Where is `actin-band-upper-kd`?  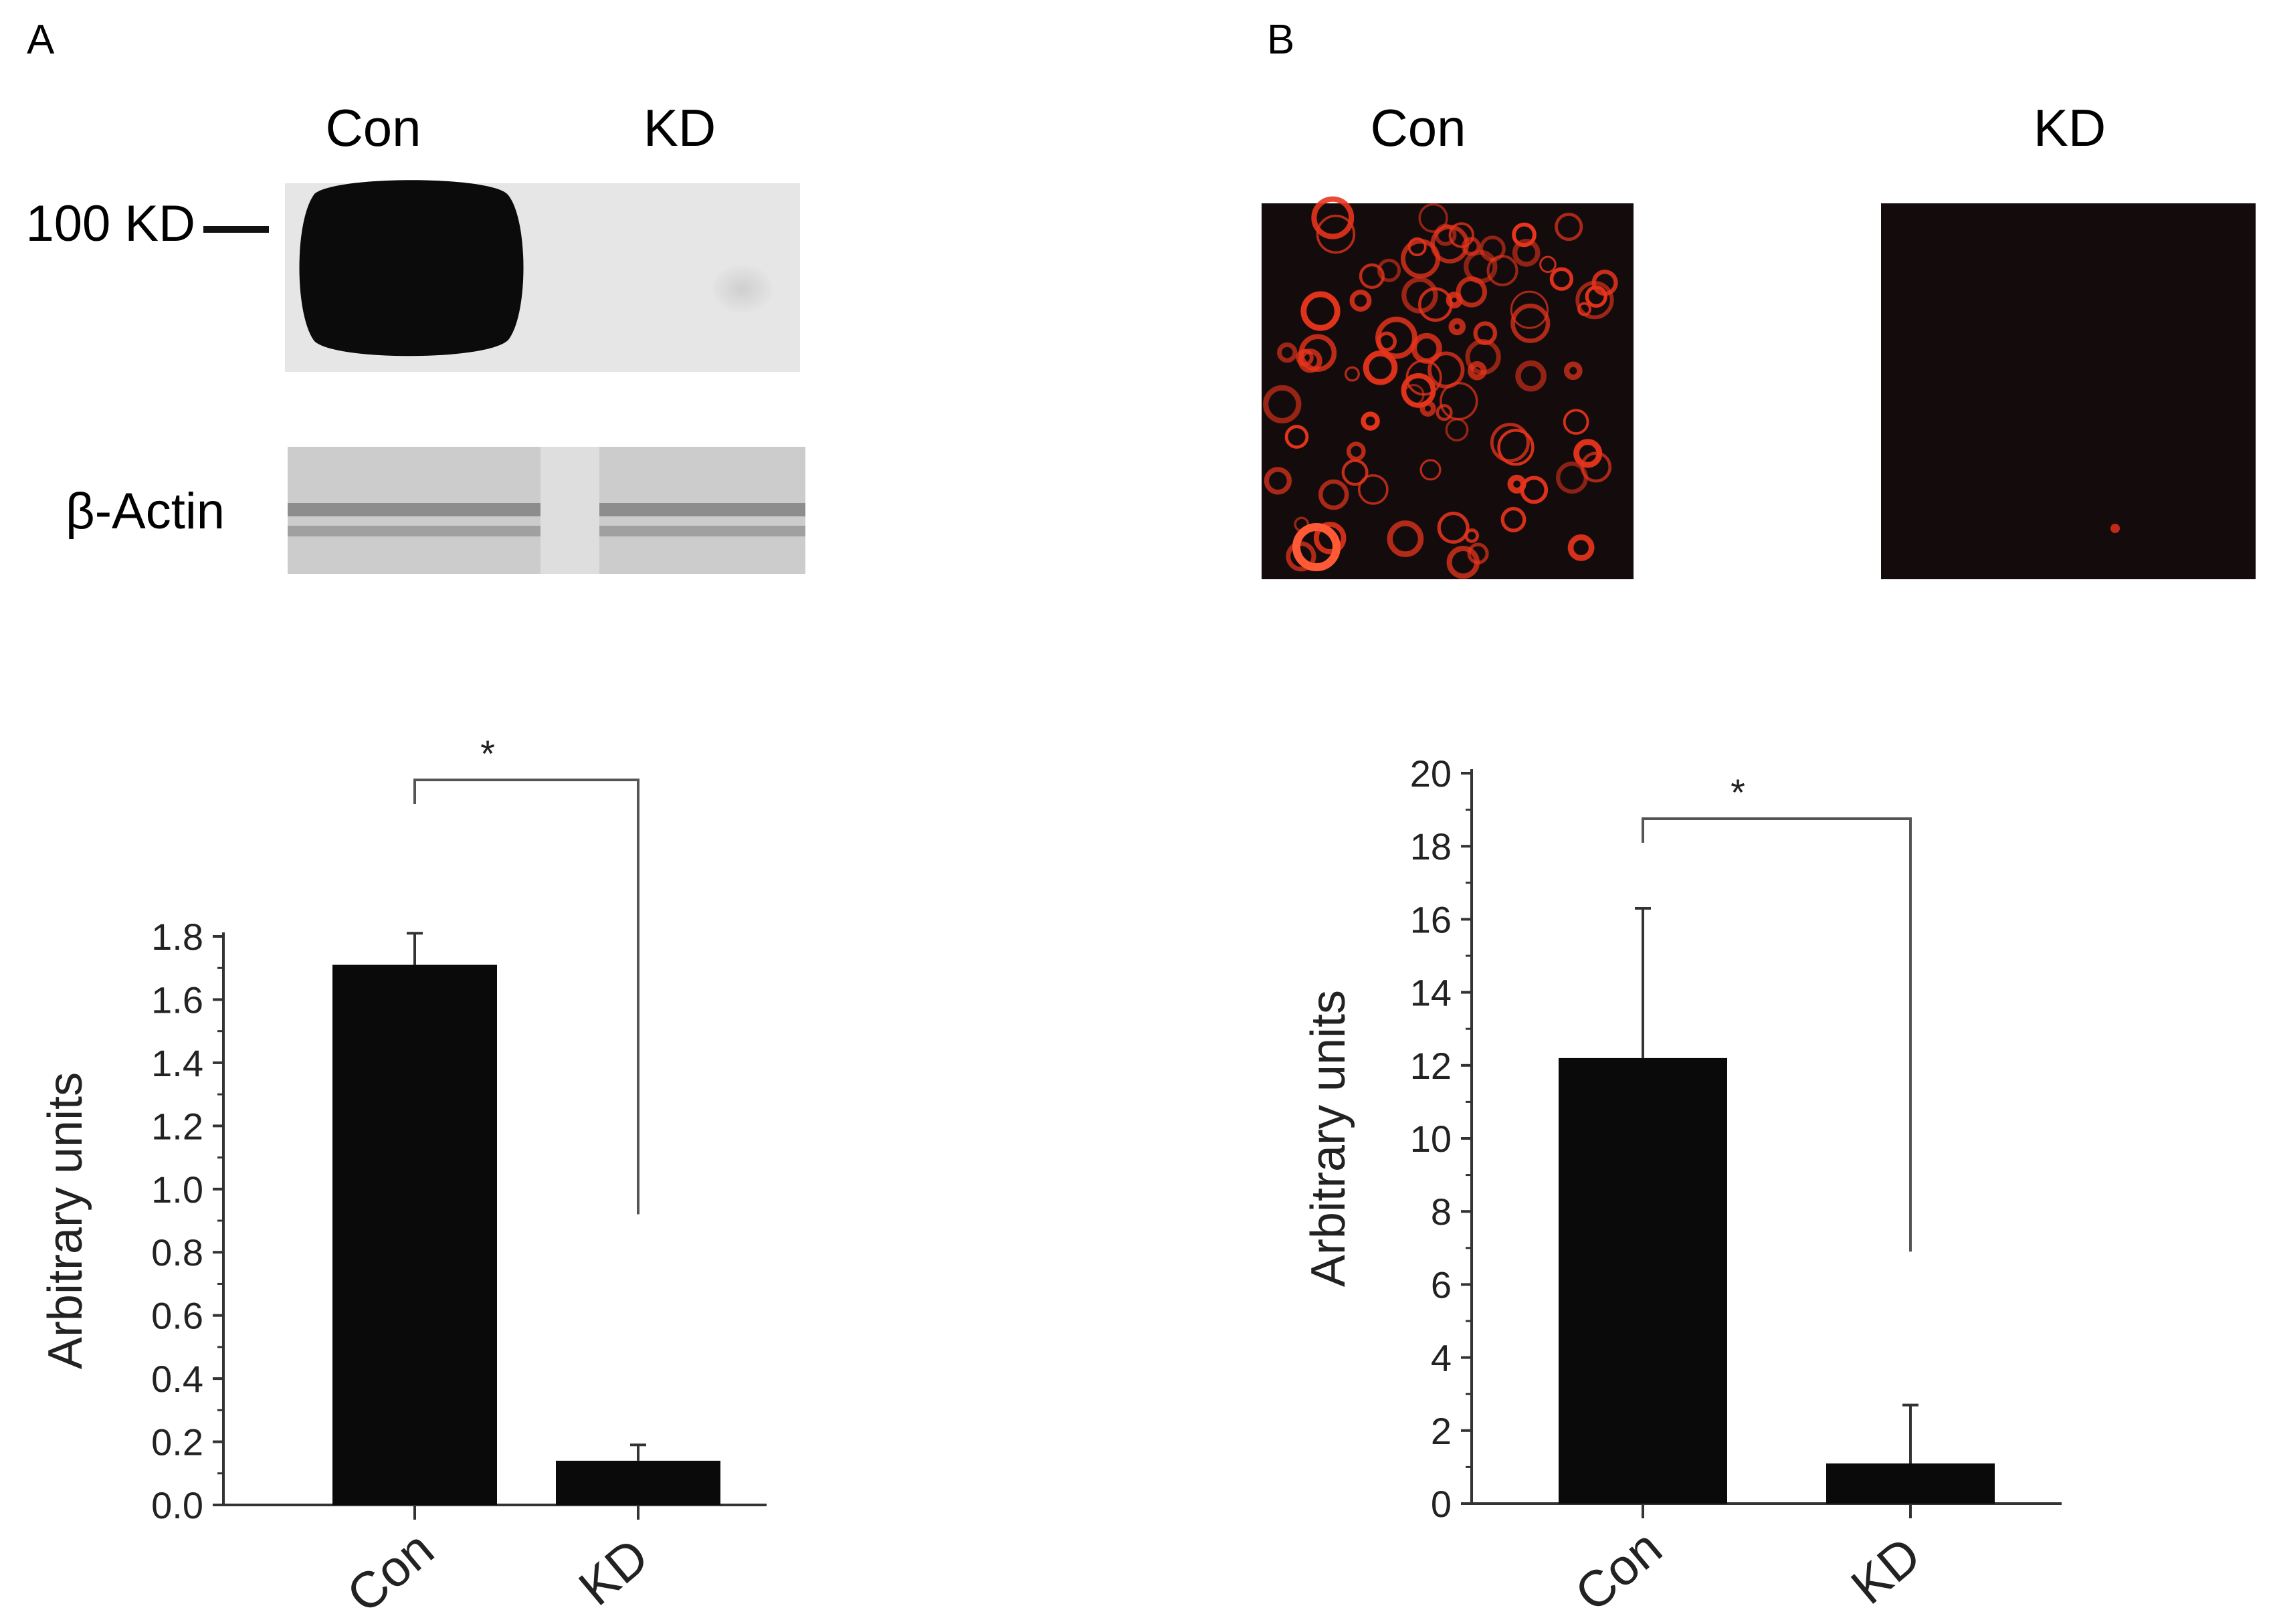
actin-band-upper-kd is located at coordinates (702, 509).